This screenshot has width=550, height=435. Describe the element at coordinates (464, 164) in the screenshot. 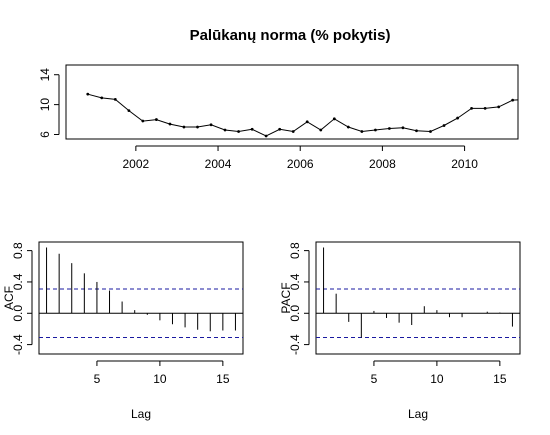

I see `x-tick-label: 2010` at that location.